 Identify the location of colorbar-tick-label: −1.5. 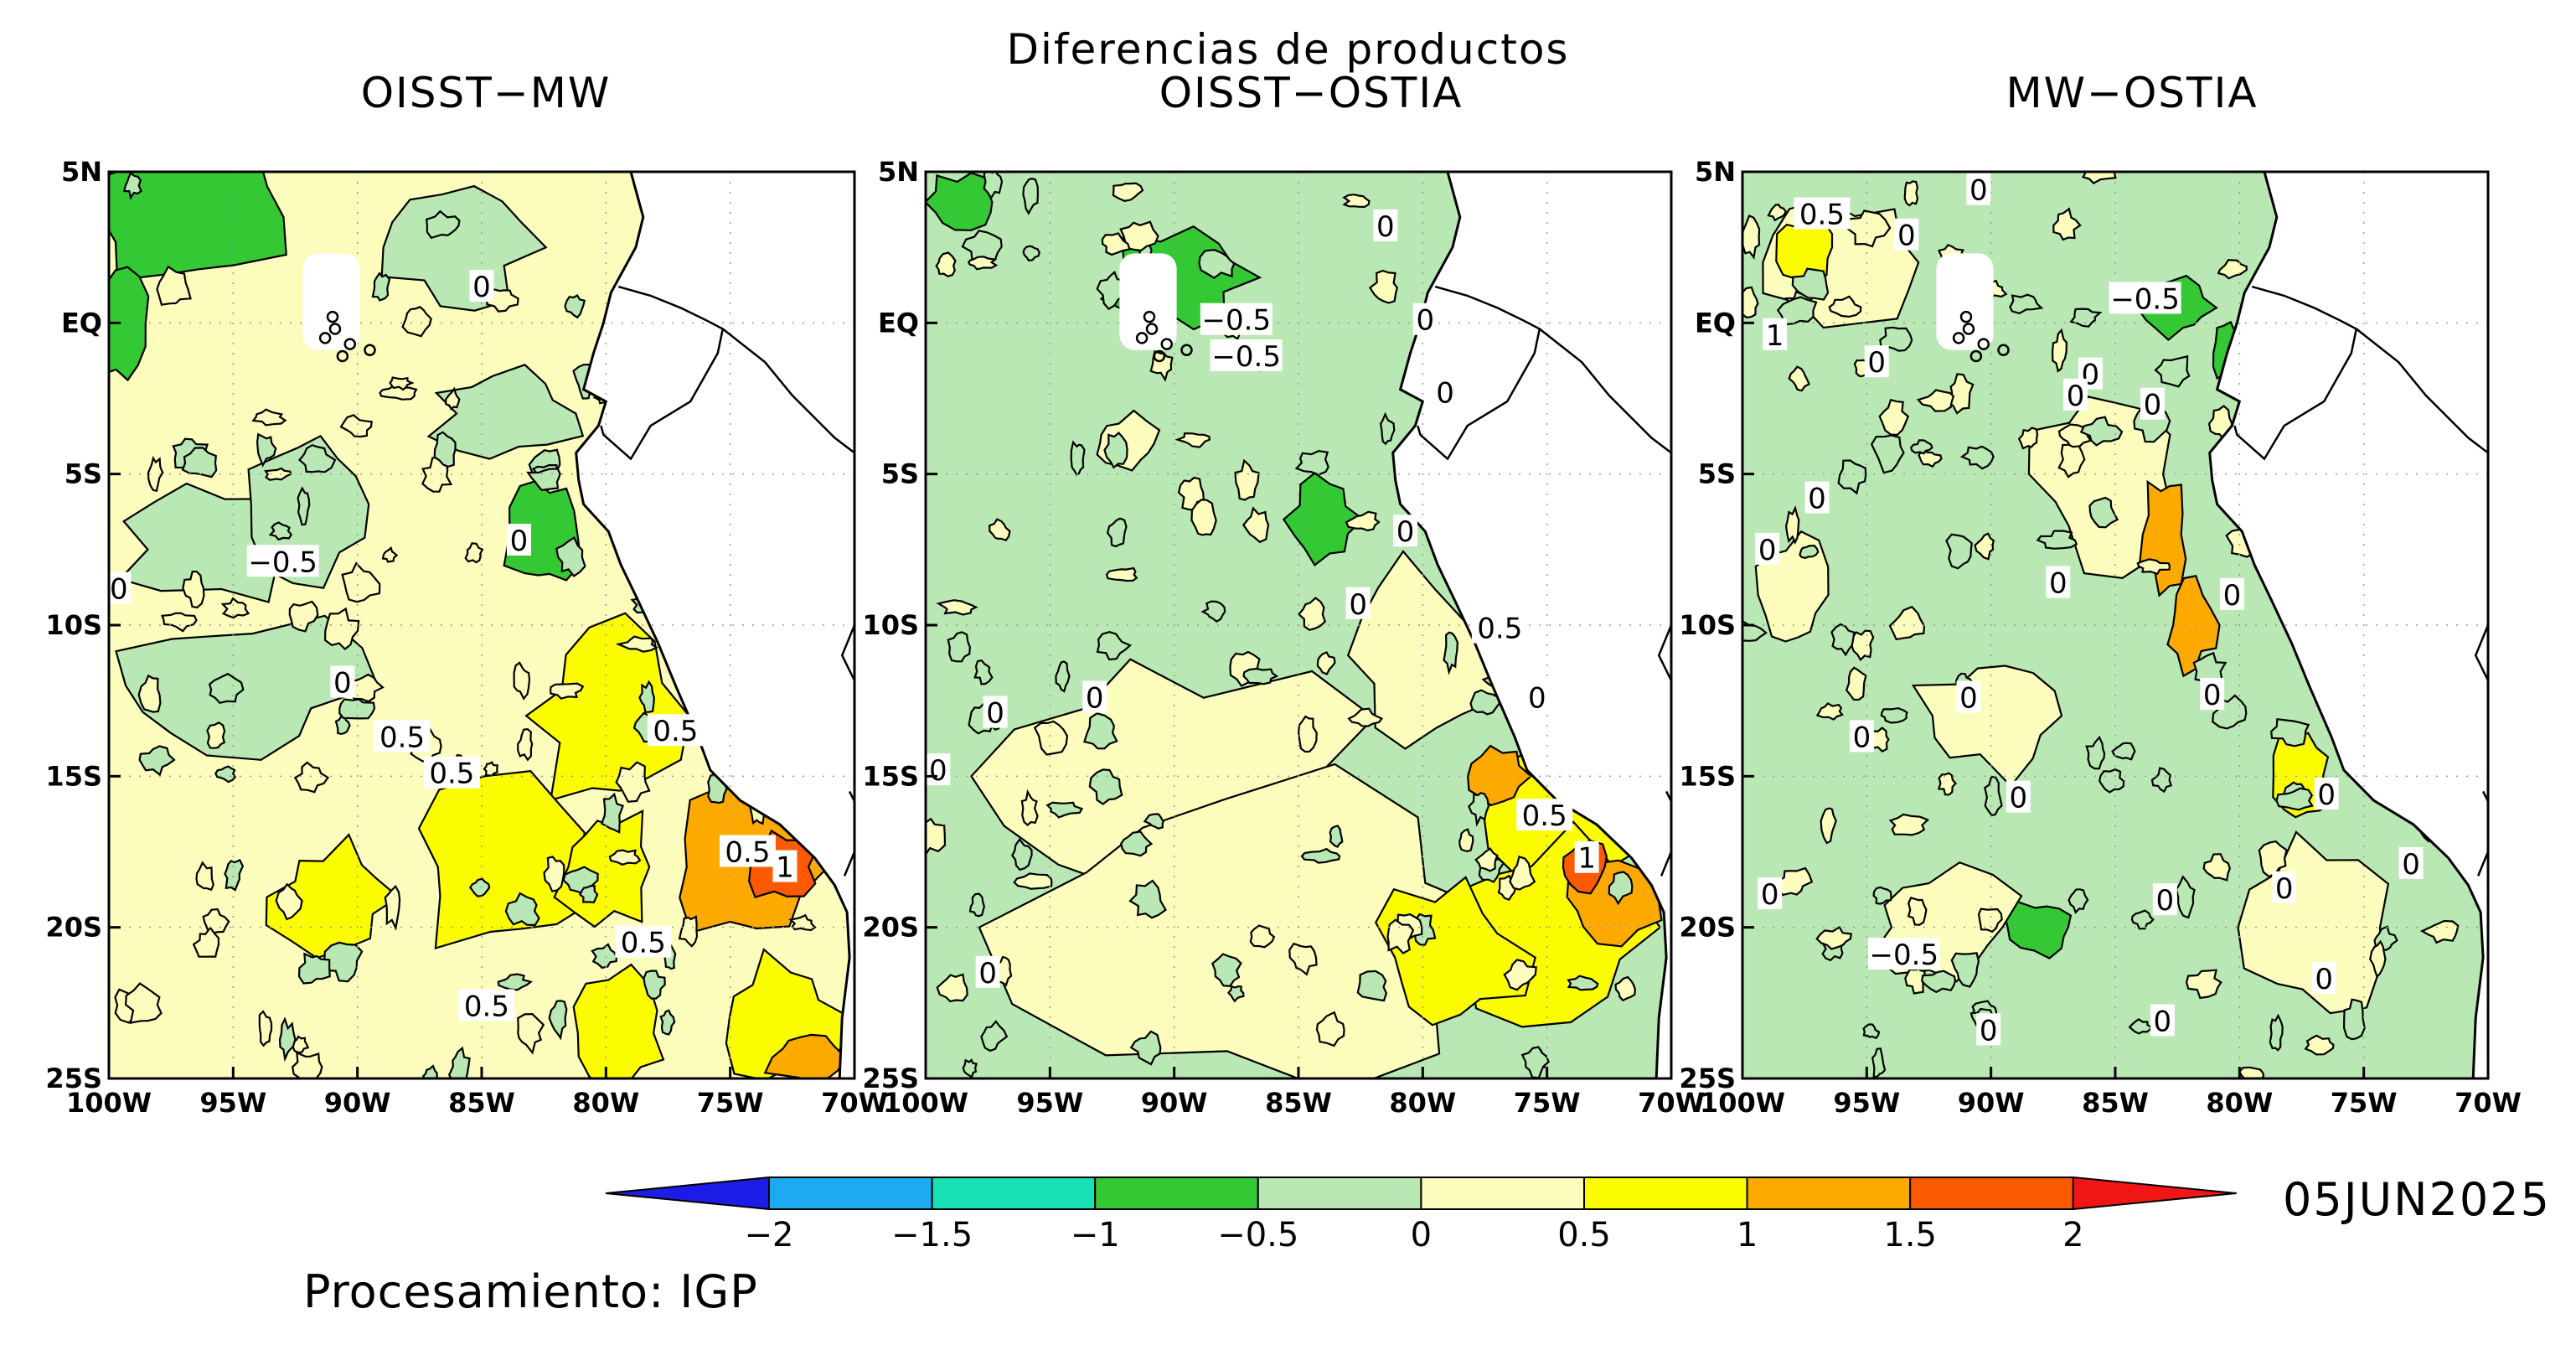
(932, 1235).